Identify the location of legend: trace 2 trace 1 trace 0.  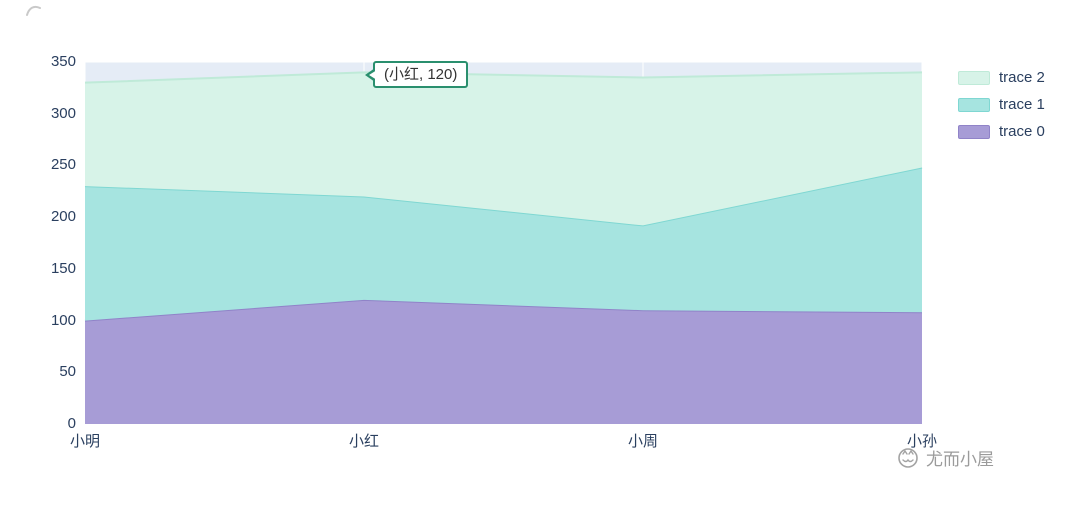
(1001, 104).